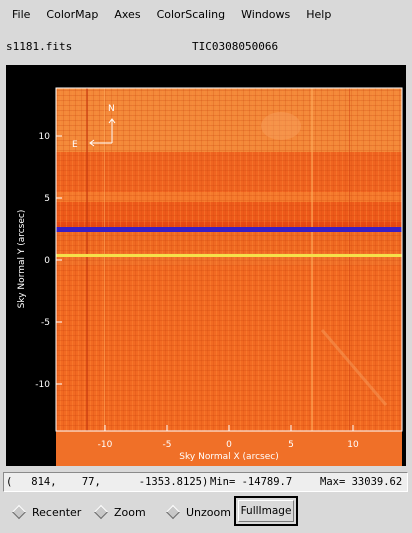 The height and width of the screenshot is (533, 412). What do you see at coordinates (361, 482) in the screenshot?
I see `max-value: Max= 33039.62` at bounding box center [361, 482].